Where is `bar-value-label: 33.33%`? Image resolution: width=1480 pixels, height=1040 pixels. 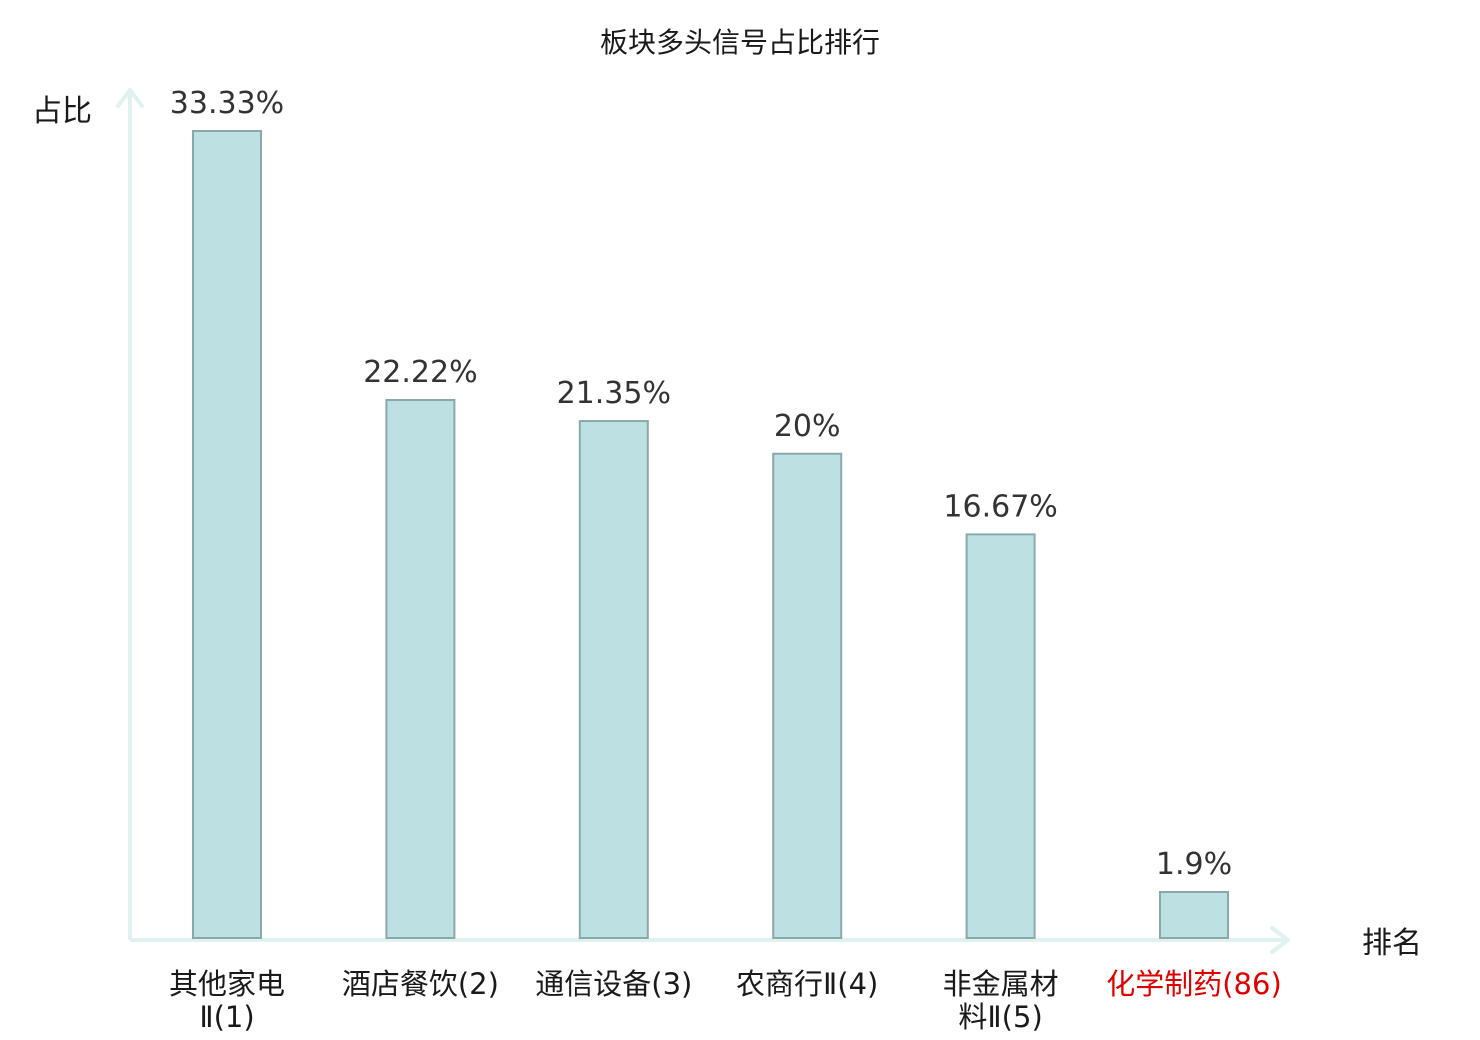 bar-value-label: 33.33% is located at coordinates (227, 103).